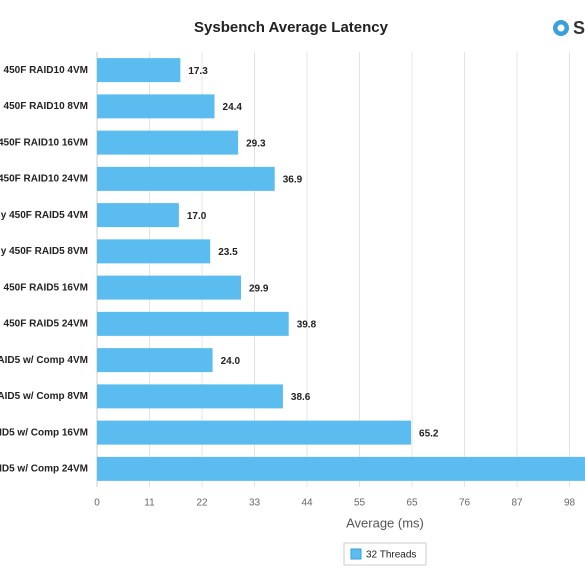 The image size is (585, 585). What do you see at coordinates (97, 503) in the screenshot?
I see `x-tick-label: 0` at bounding box center [97, 503].